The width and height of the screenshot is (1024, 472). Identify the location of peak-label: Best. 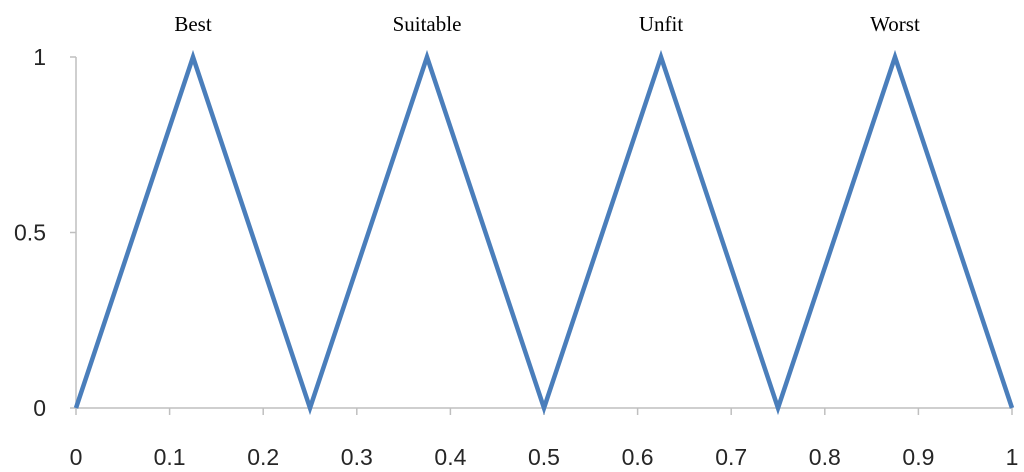
(193, 24).